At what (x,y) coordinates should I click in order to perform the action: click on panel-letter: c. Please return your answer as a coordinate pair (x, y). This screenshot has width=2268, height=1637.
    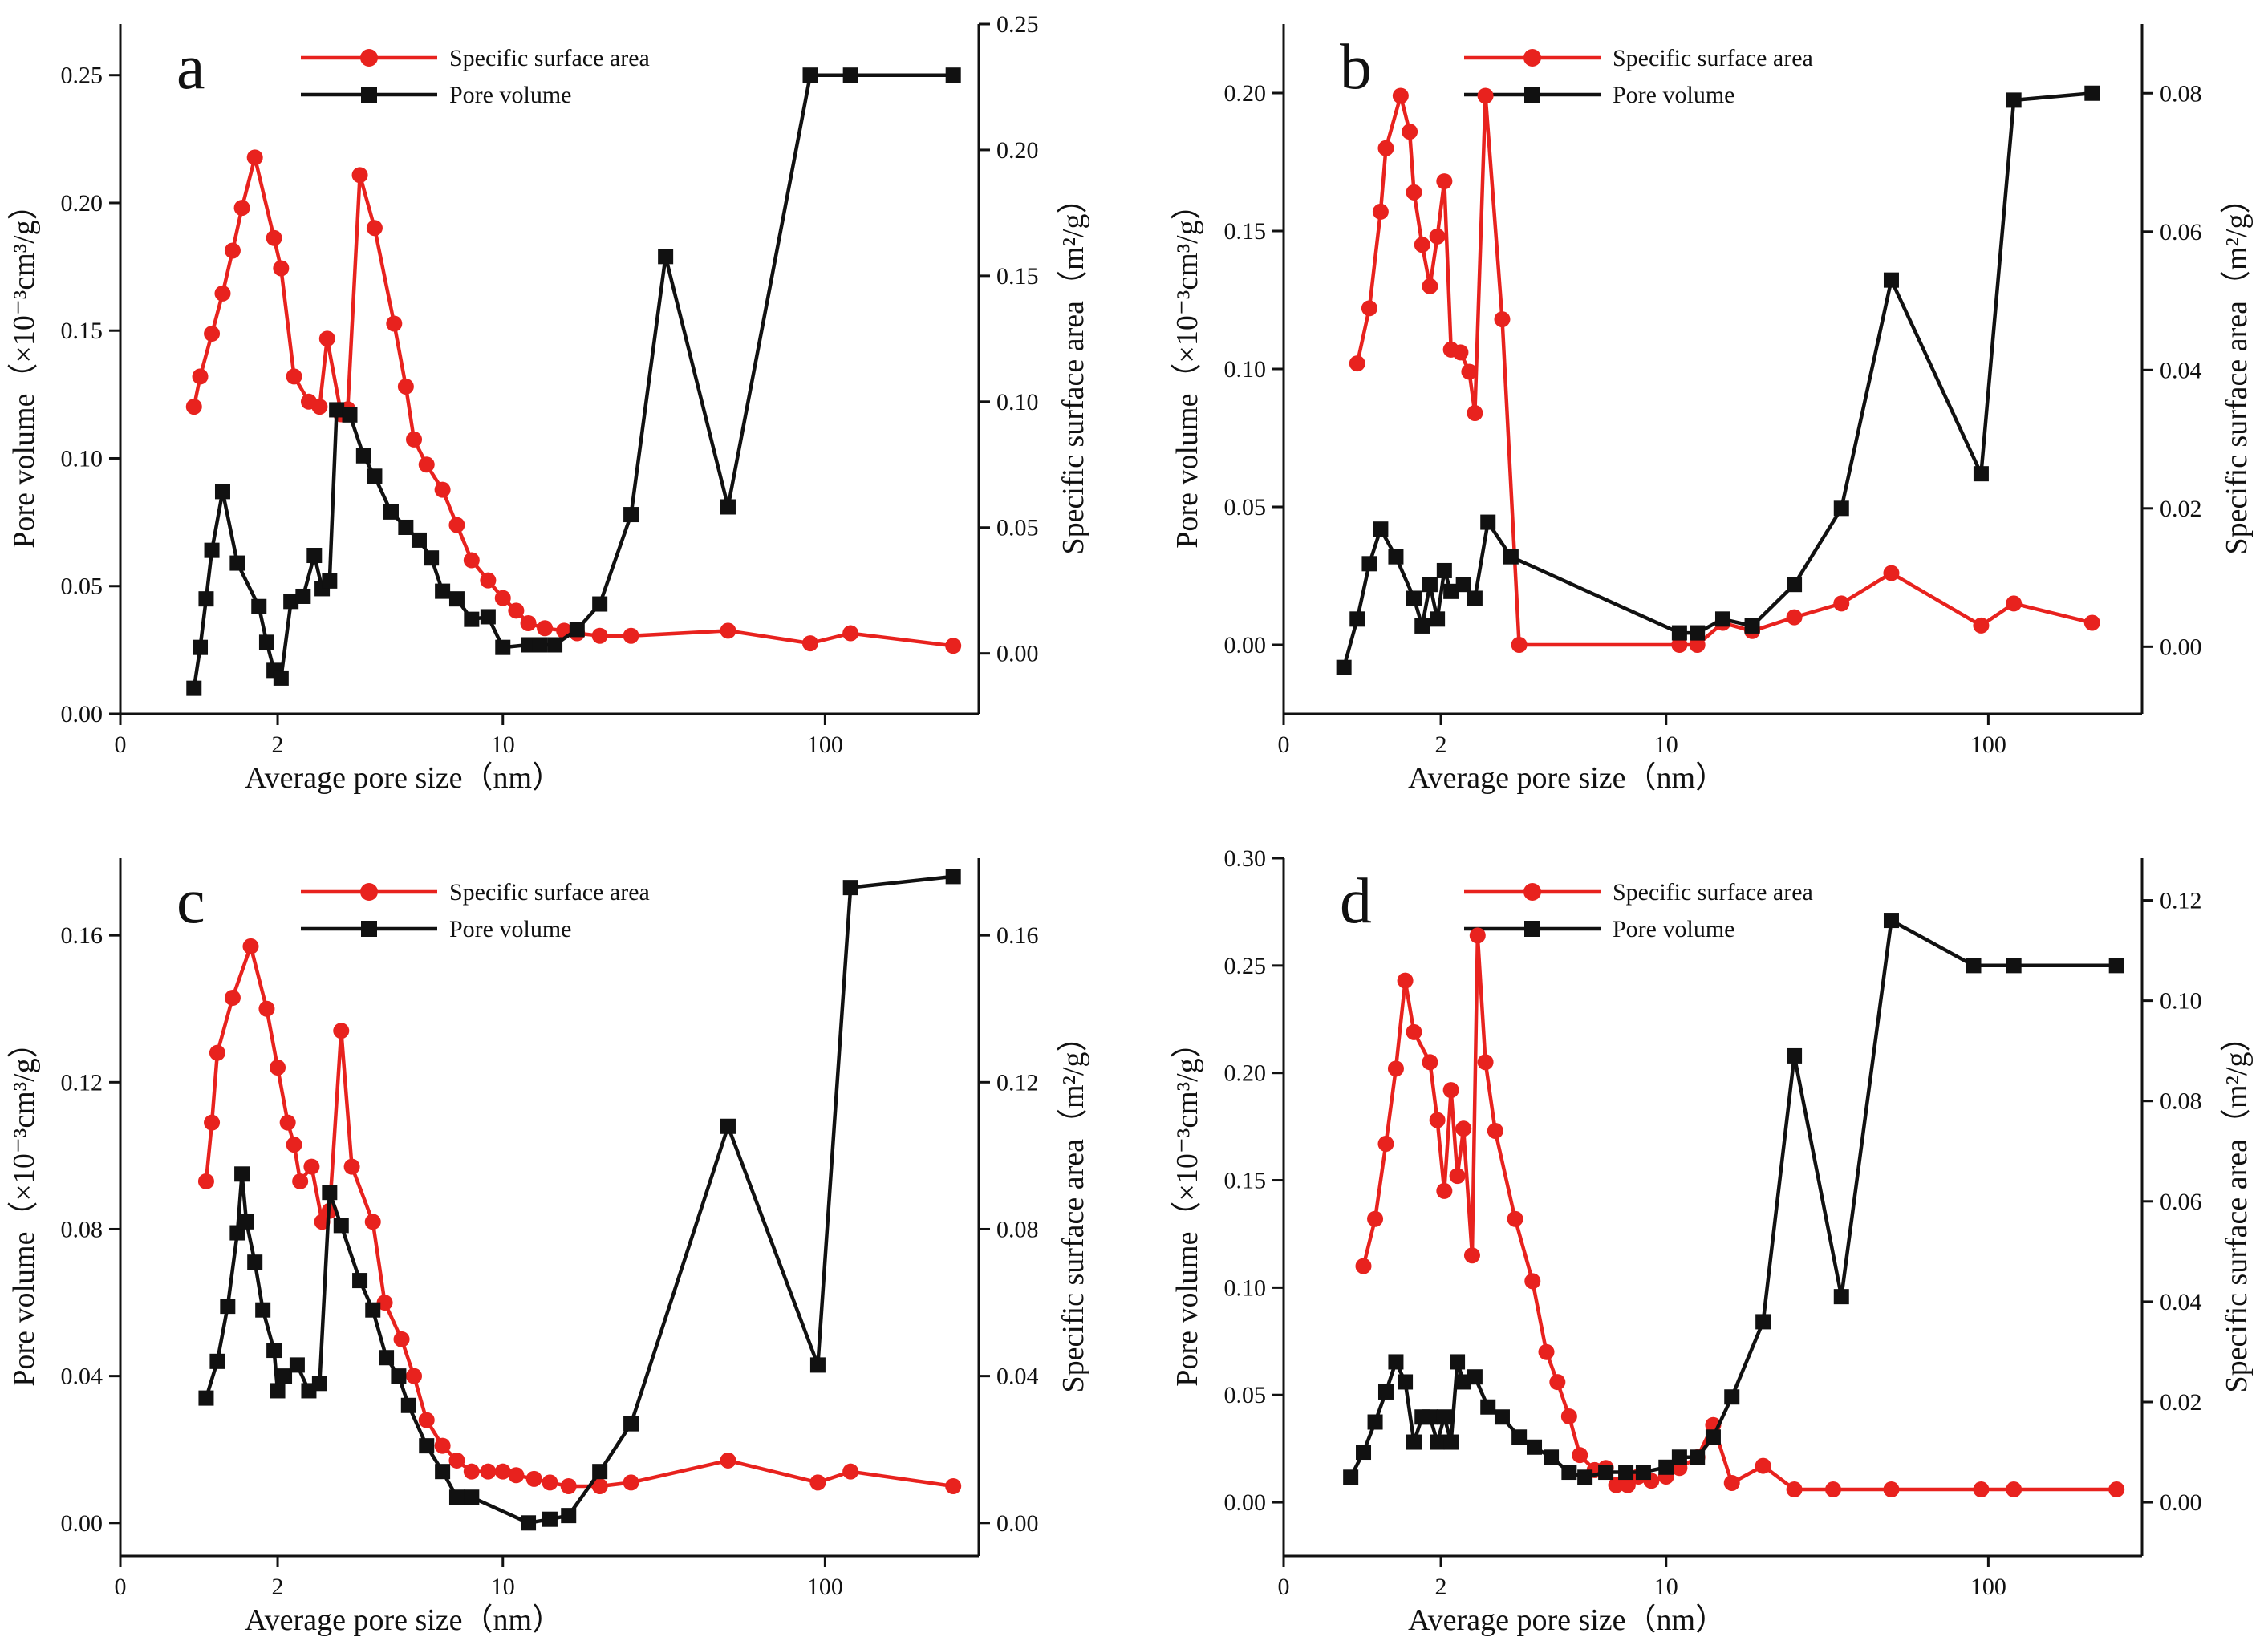
    Looking at the image, I should click on (190, 901).